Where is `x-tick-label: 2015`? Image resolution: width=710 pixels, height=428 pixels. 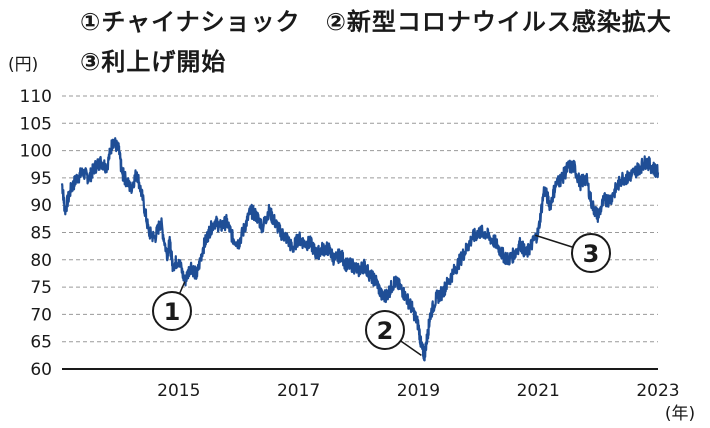 x-tick-label: 2015 is located at coordinates (178, 391).